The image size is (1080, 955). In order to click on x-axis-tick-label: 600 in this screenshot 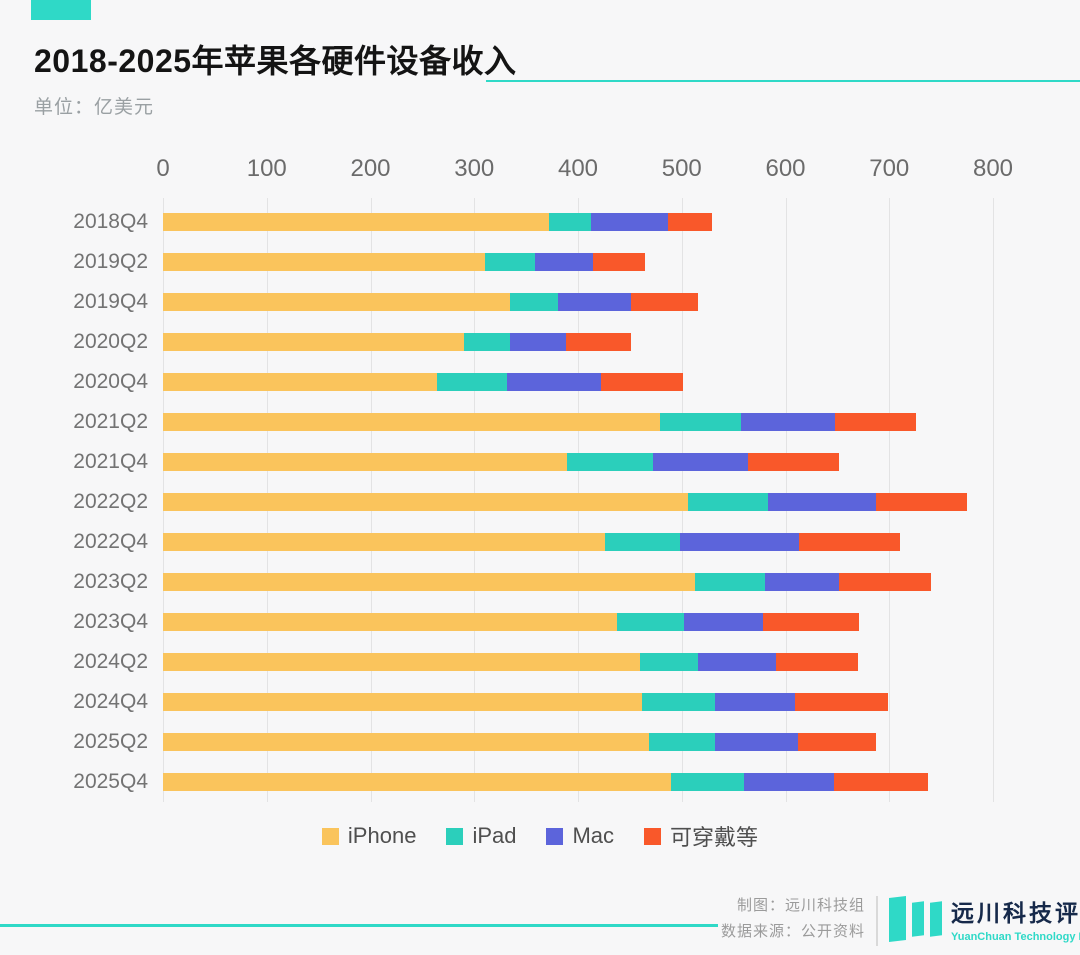, I will do `click(785, 168)`.